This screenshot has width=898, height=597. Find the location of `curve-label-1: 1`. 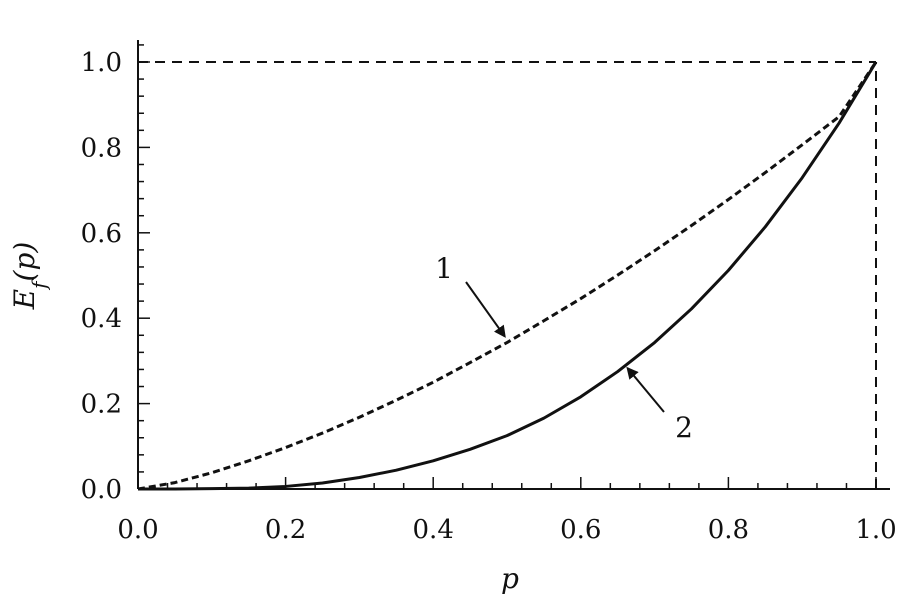

curve-label-1: 1 is located at coordinates (444, 268).